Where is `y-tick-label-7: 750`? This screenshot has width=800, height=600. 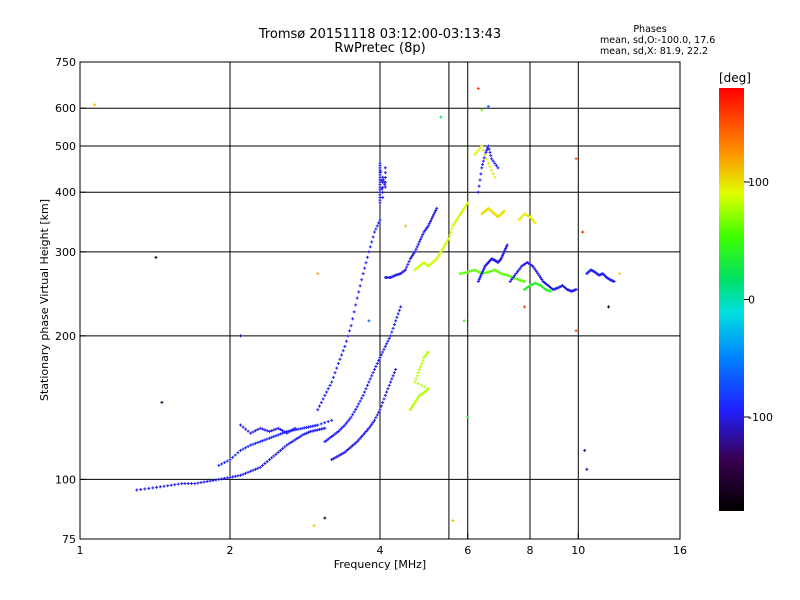
y-tick-label-7: 750 is located at coordinates (65, 62).